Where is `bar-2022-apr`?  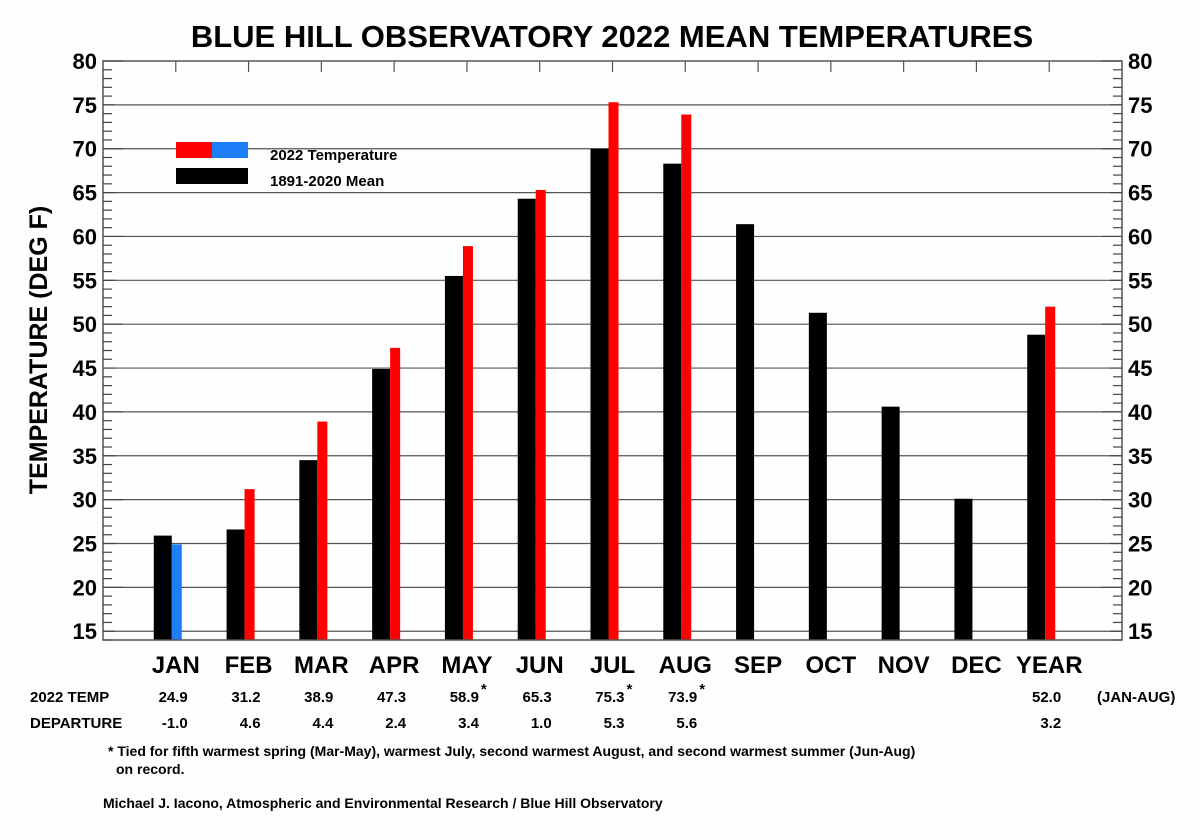
bar-2022-apr is located at coordinates (395, 493).